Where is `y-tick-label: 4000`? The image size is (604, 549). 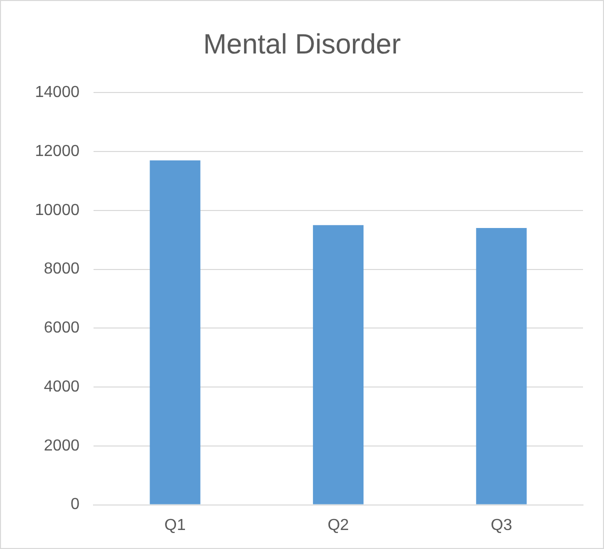
y-tick-label: 4000 is located at coordinates (62, 387).